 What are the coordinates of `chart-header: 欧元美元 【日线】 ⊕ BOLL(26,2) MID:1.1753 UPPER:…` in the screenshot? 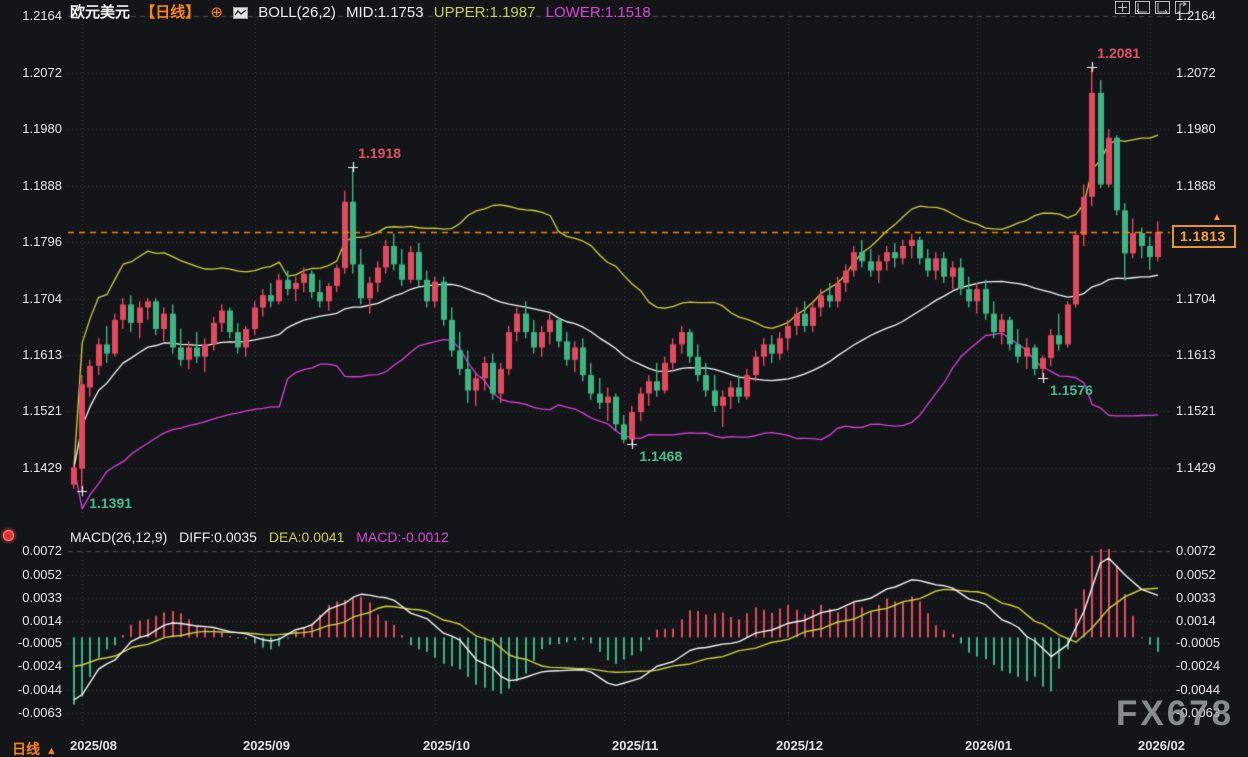 It's located at (363, 11).